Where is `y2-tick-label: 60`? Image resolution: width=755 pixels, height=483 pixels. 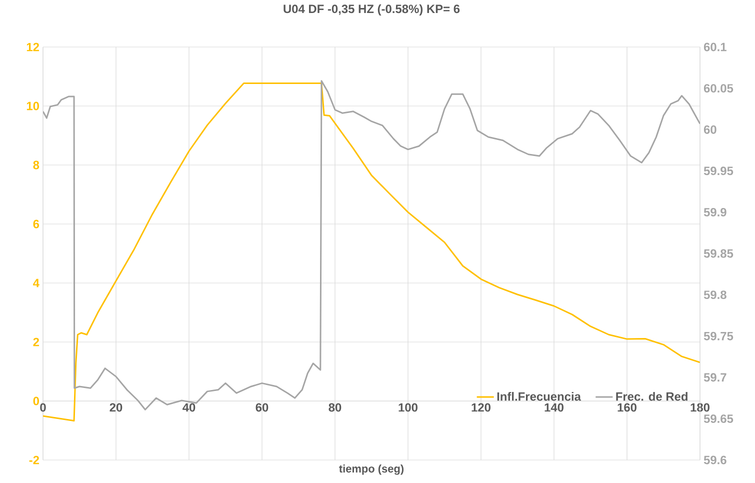
y2-tick-label: 60 is located at coordinates (710, 129).